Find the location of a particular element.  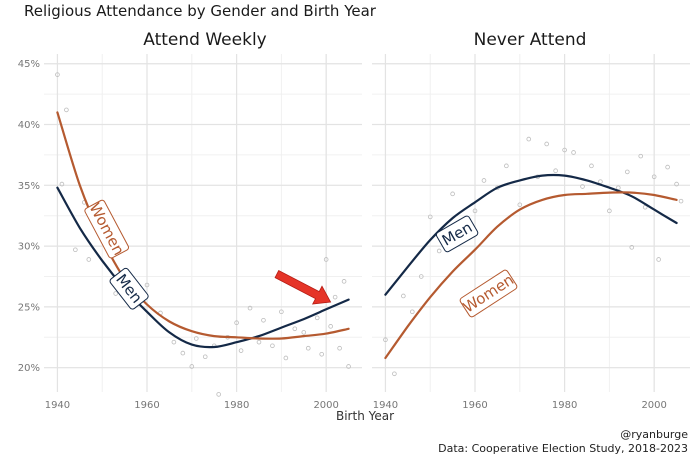

y-tick-label: 25% is located at coordinates (29, 307).